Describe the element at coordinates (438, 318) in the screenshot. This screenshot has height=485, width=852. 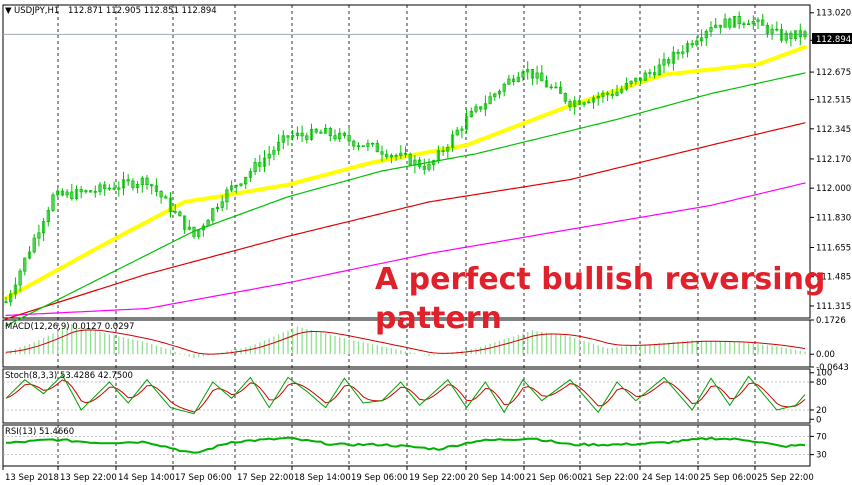
I see `annotation-line-2: pattern` at that location.